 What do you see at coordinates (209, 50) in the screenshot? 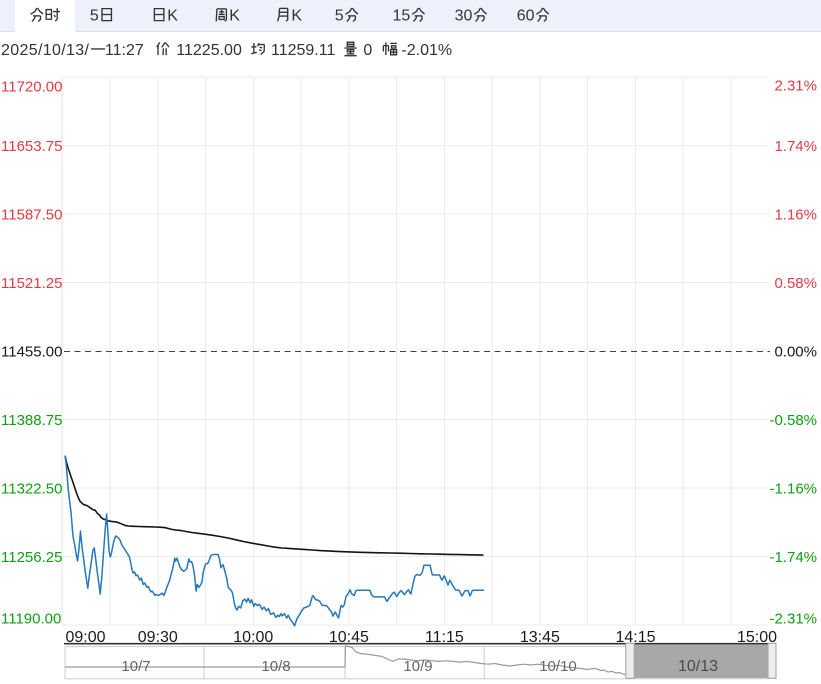
I see `svg-text: 11225.00` at bounding box center [209, 50].